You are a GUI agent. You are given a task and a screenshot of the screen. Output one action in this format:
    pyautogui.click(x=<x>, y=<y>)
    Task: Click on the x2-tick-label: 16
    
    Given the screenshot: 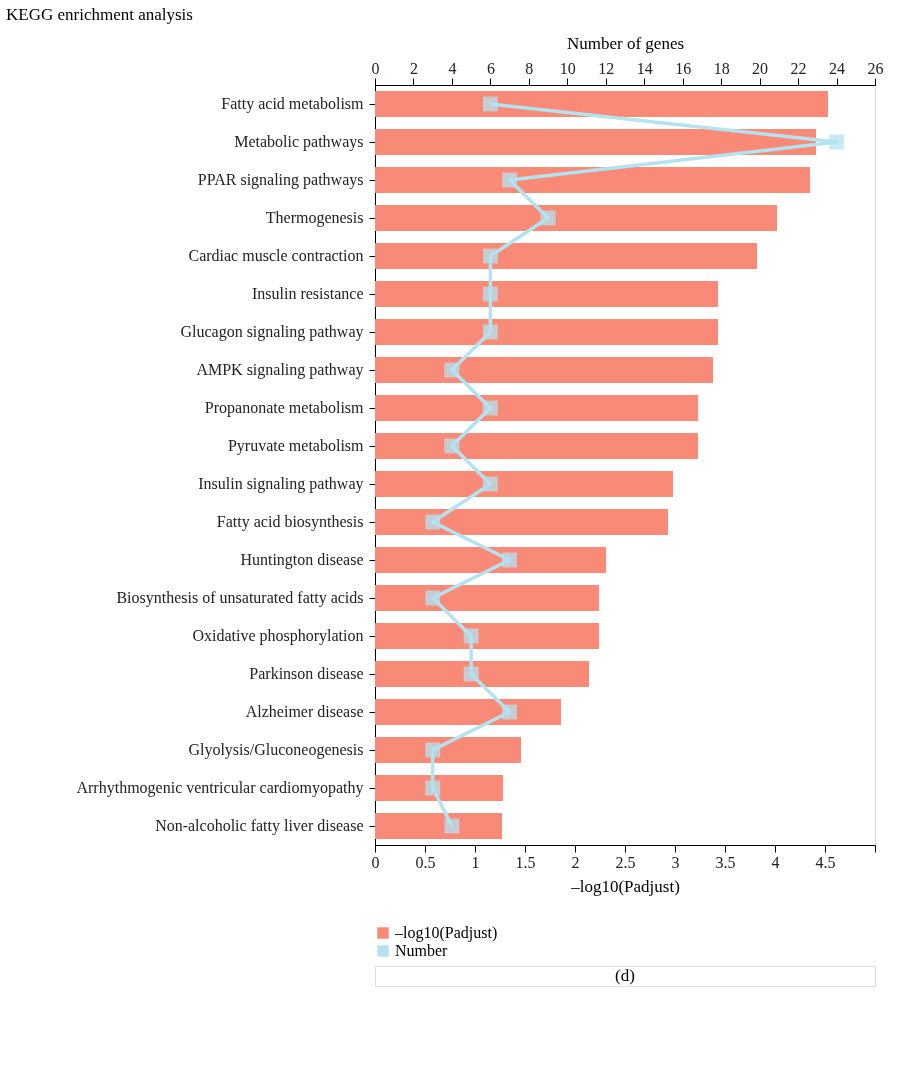 What is the action you would take?
    pyautogui.click(x=683, y=68)
    